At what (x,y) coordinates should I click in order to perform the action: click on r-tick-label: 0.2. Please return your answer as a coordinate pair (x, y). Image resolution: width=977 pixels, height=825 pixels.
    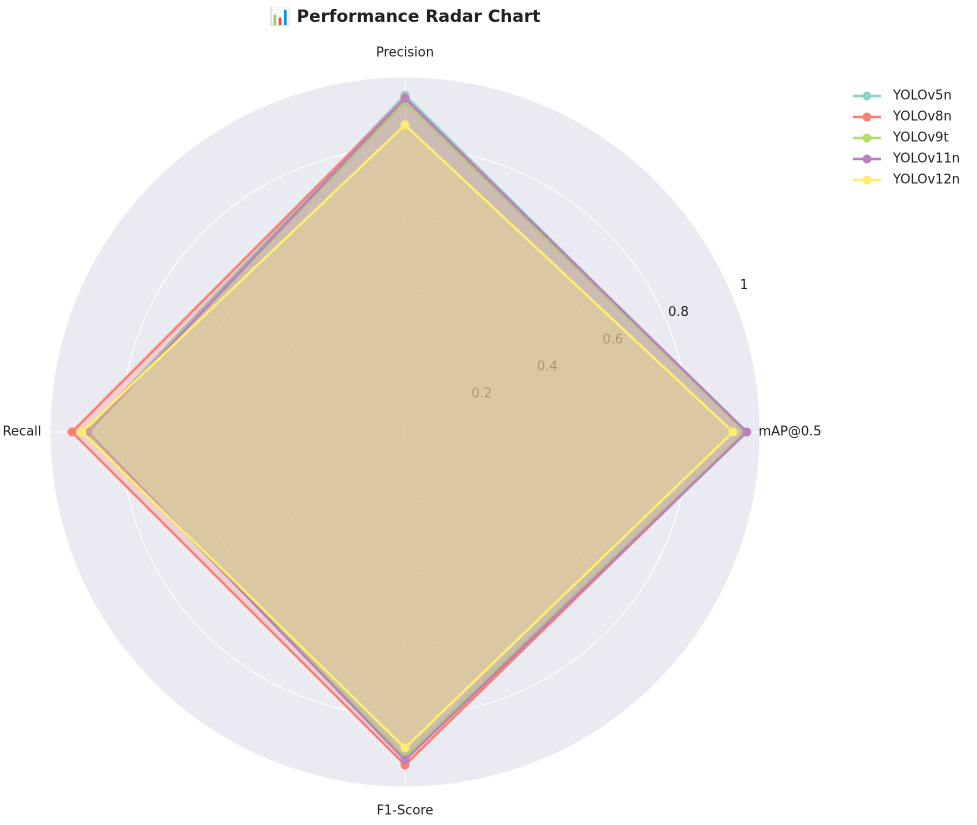
    Looking at the image, I should click on (481, 394).